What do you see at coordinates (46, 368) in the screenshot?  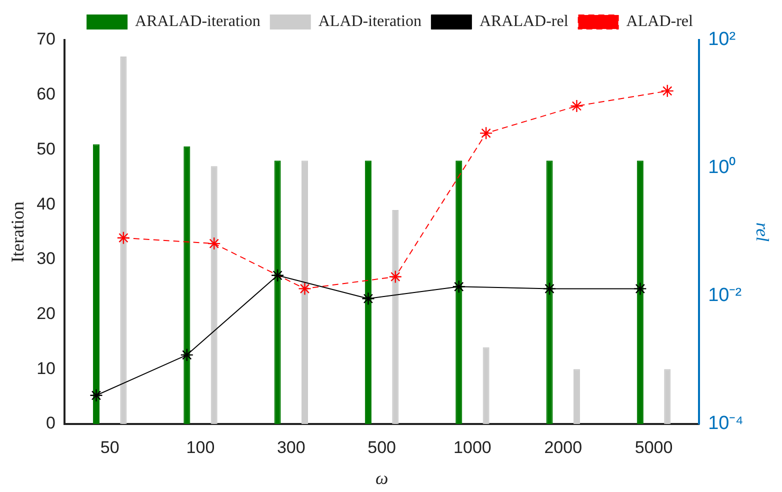 I see `y-tick-label: 10` at bounding box center [46, 368].